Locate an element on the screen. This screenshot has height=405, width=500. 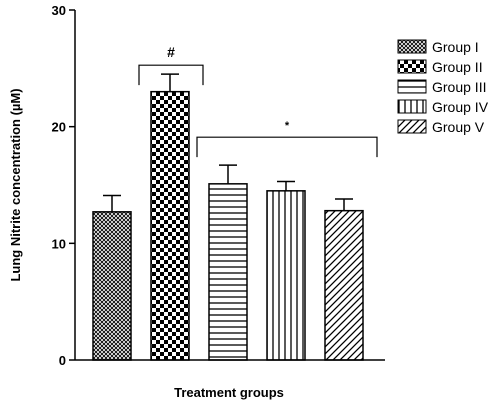
annotations-layer: #* is located at coordinates (258, 101).